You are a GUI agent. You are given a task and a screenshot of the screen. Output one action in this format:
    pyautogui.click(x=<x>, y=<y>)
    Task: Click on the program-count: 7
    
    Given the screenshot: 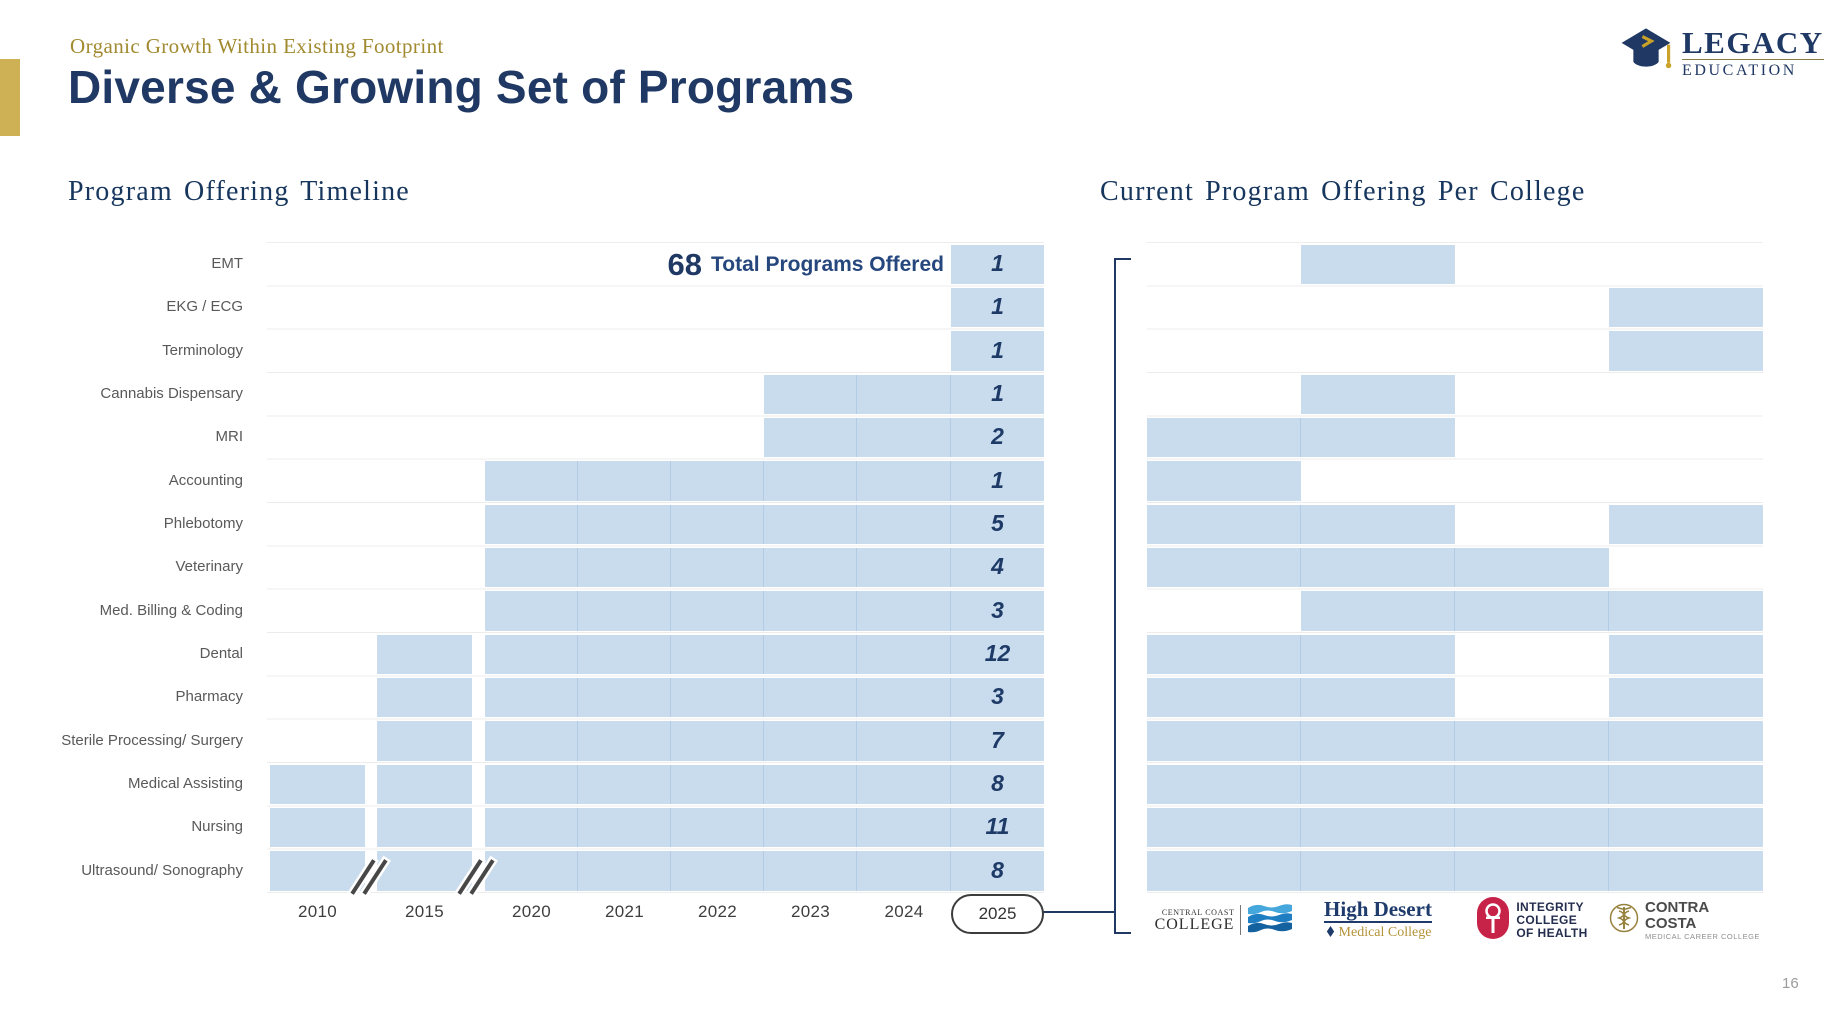 What is the action you would take?
    pyautogui.click(x=997, y=739)
    